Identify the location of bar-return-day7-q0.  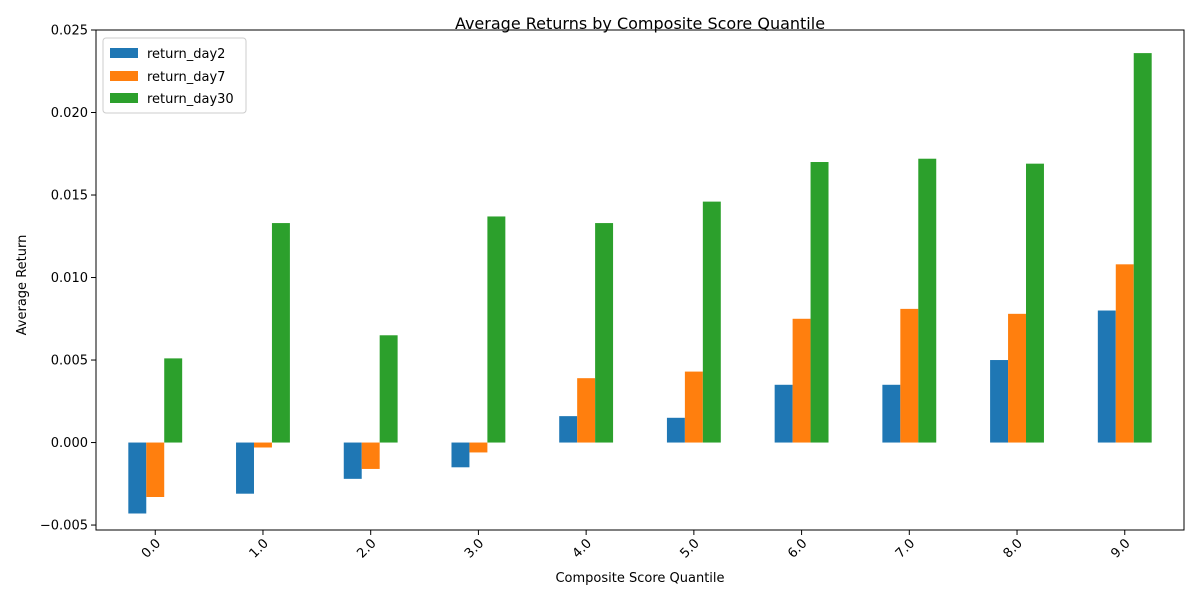
(155, 469).